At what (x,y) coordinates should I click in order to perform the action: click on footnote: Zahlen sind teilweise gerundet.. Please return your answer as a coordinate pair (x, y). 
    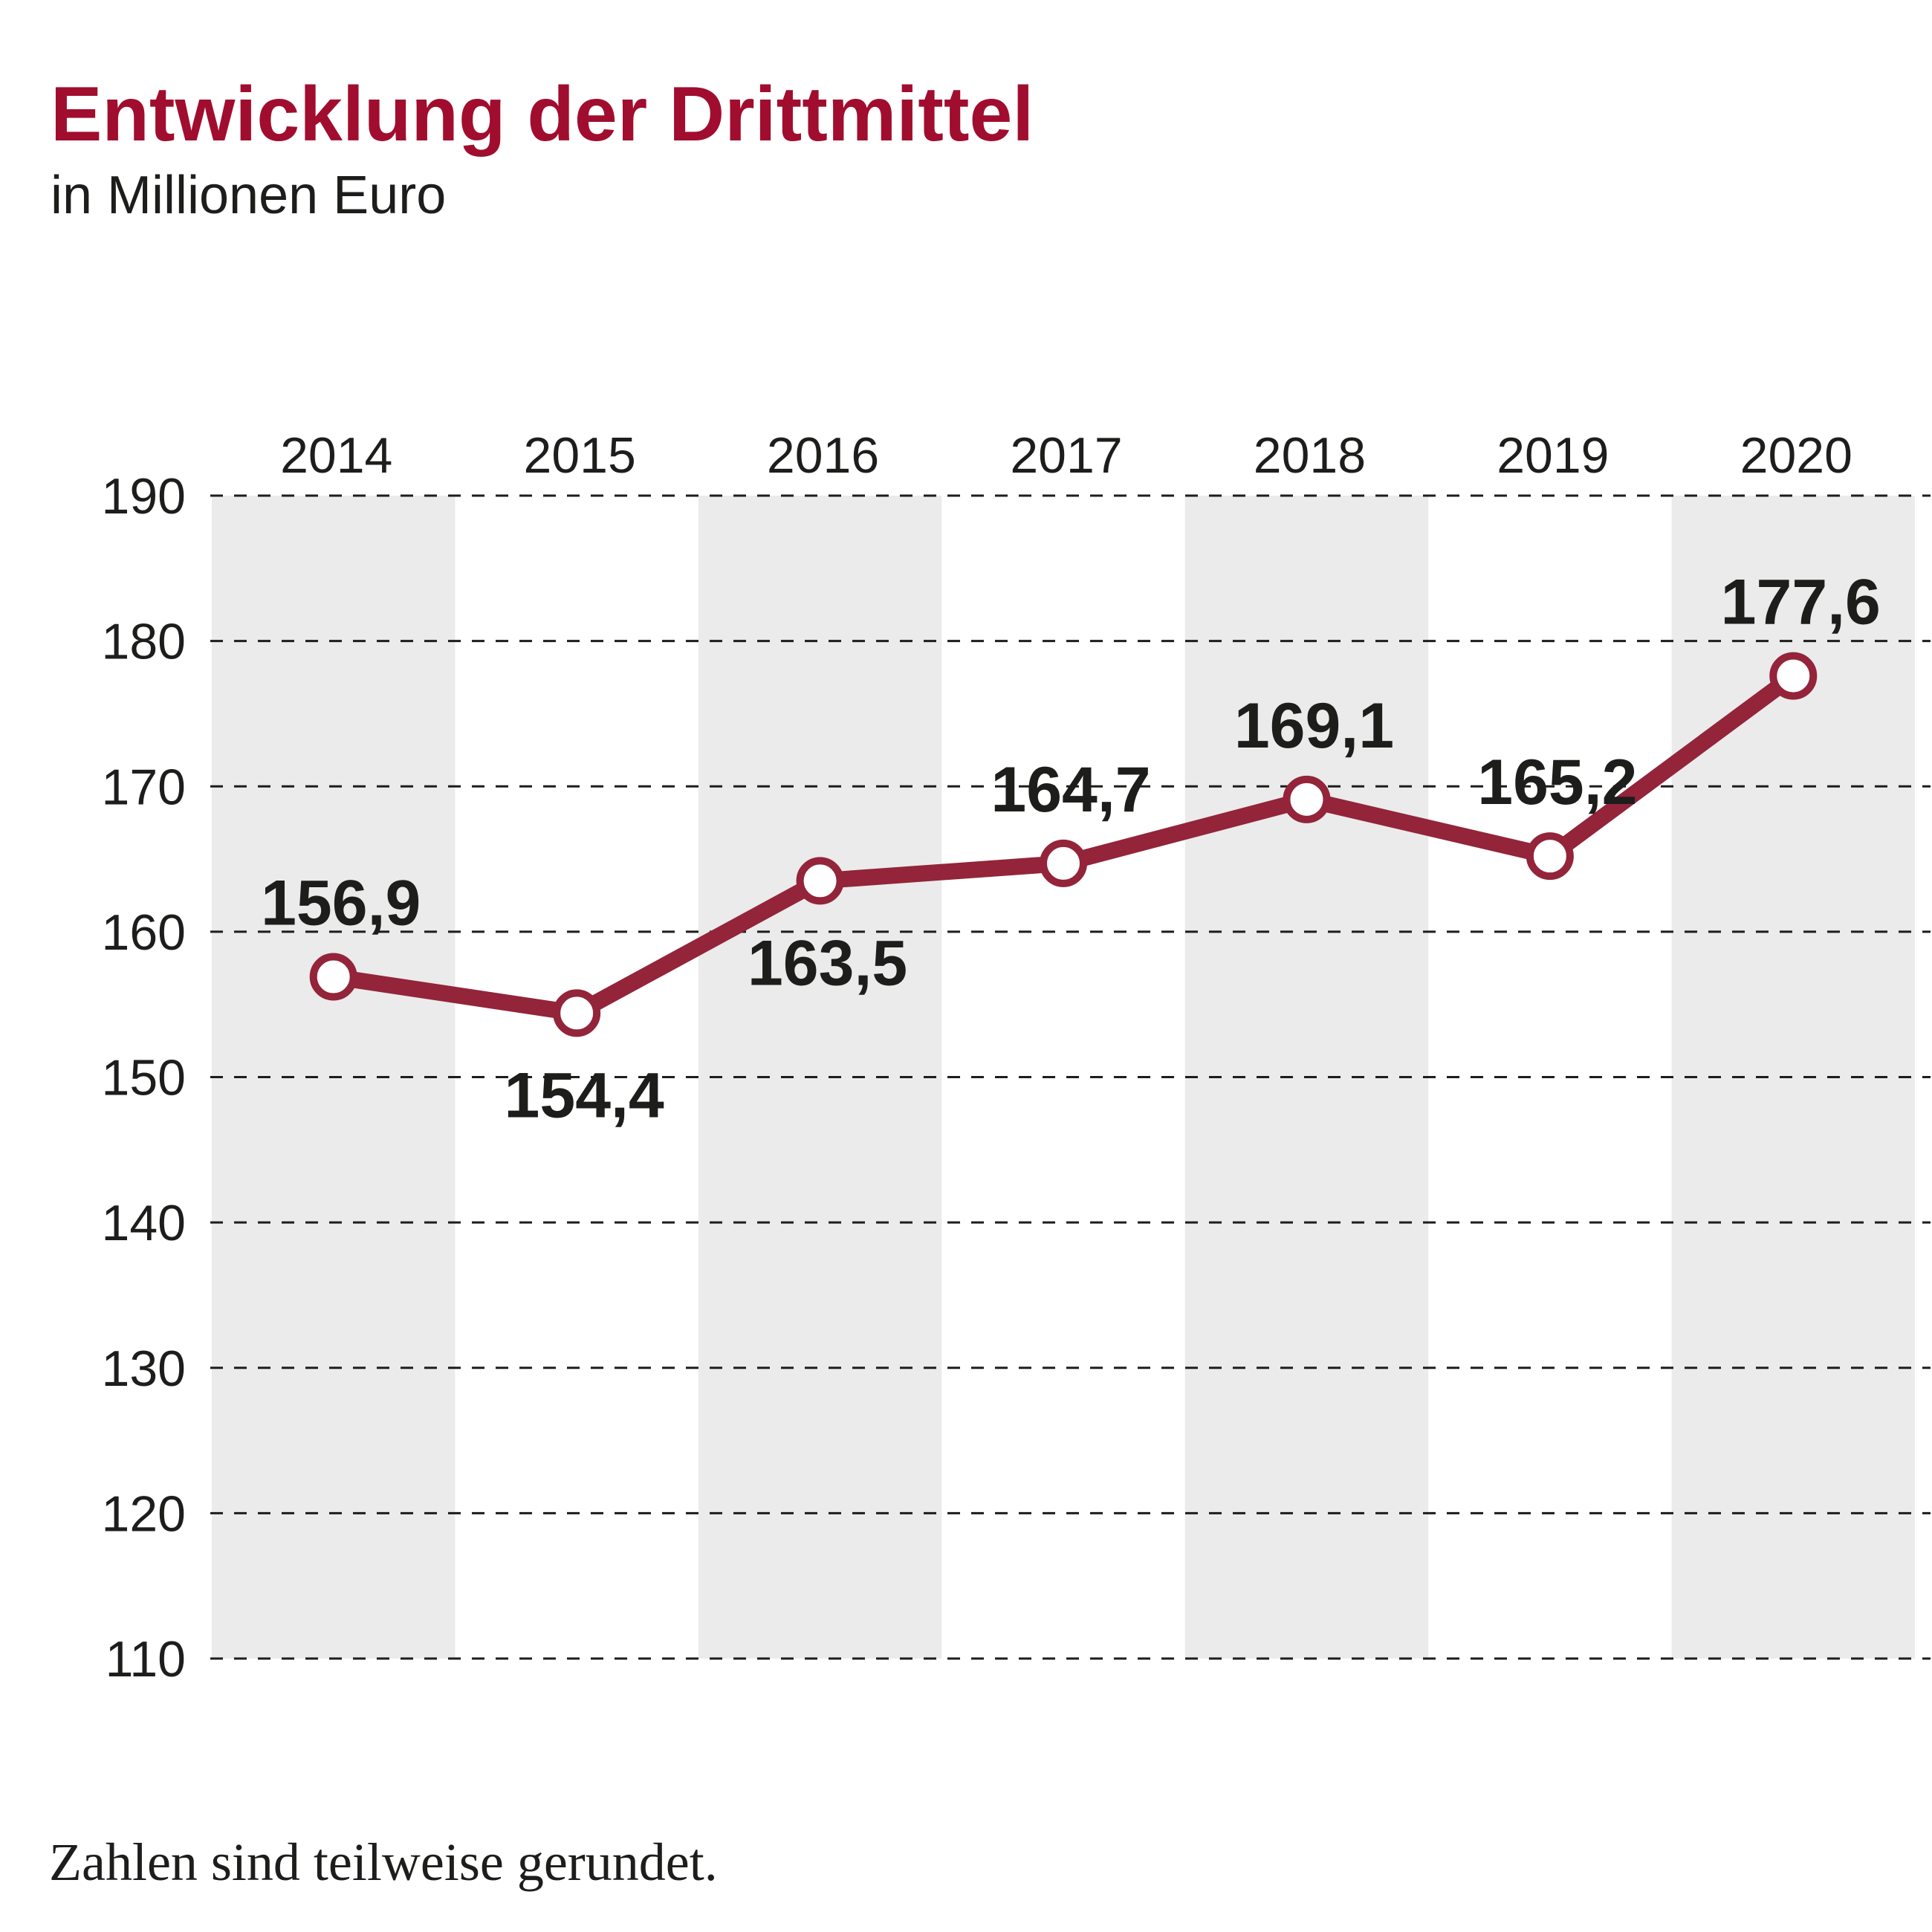
    Looking at the image, I should click on (383, 1862).